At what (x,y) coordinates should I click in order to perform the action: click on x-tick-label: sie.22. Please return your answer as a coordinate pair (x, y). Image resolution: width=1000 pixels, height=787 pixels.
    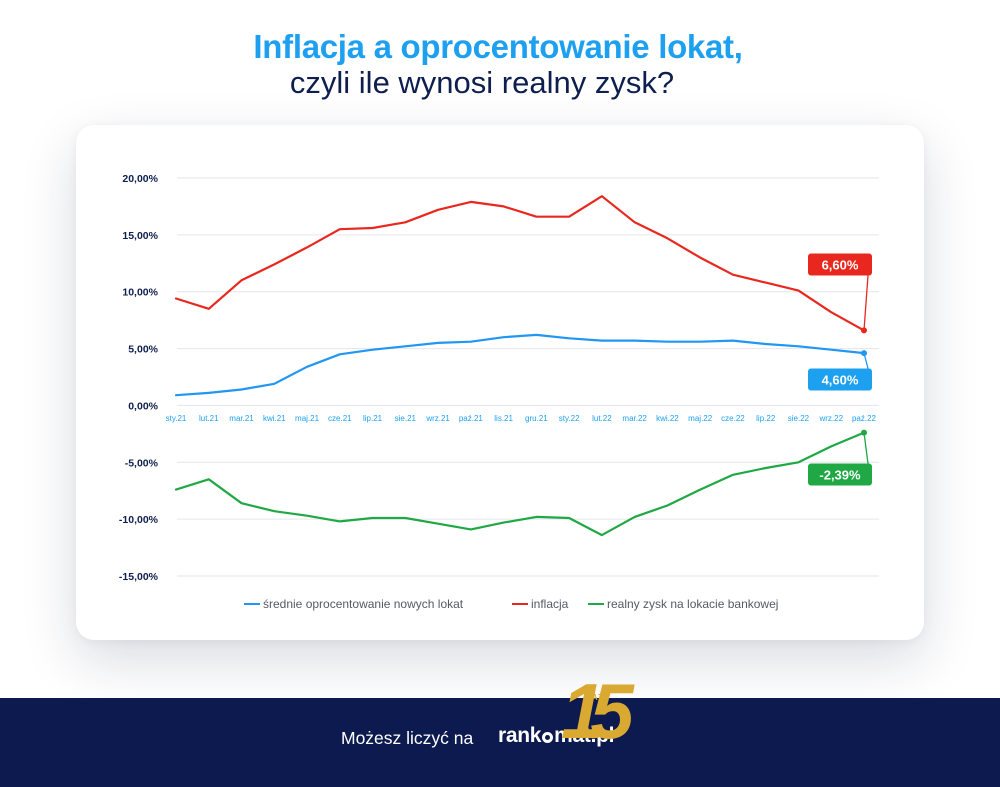
    Looking at the image, I should click on (799, 418).